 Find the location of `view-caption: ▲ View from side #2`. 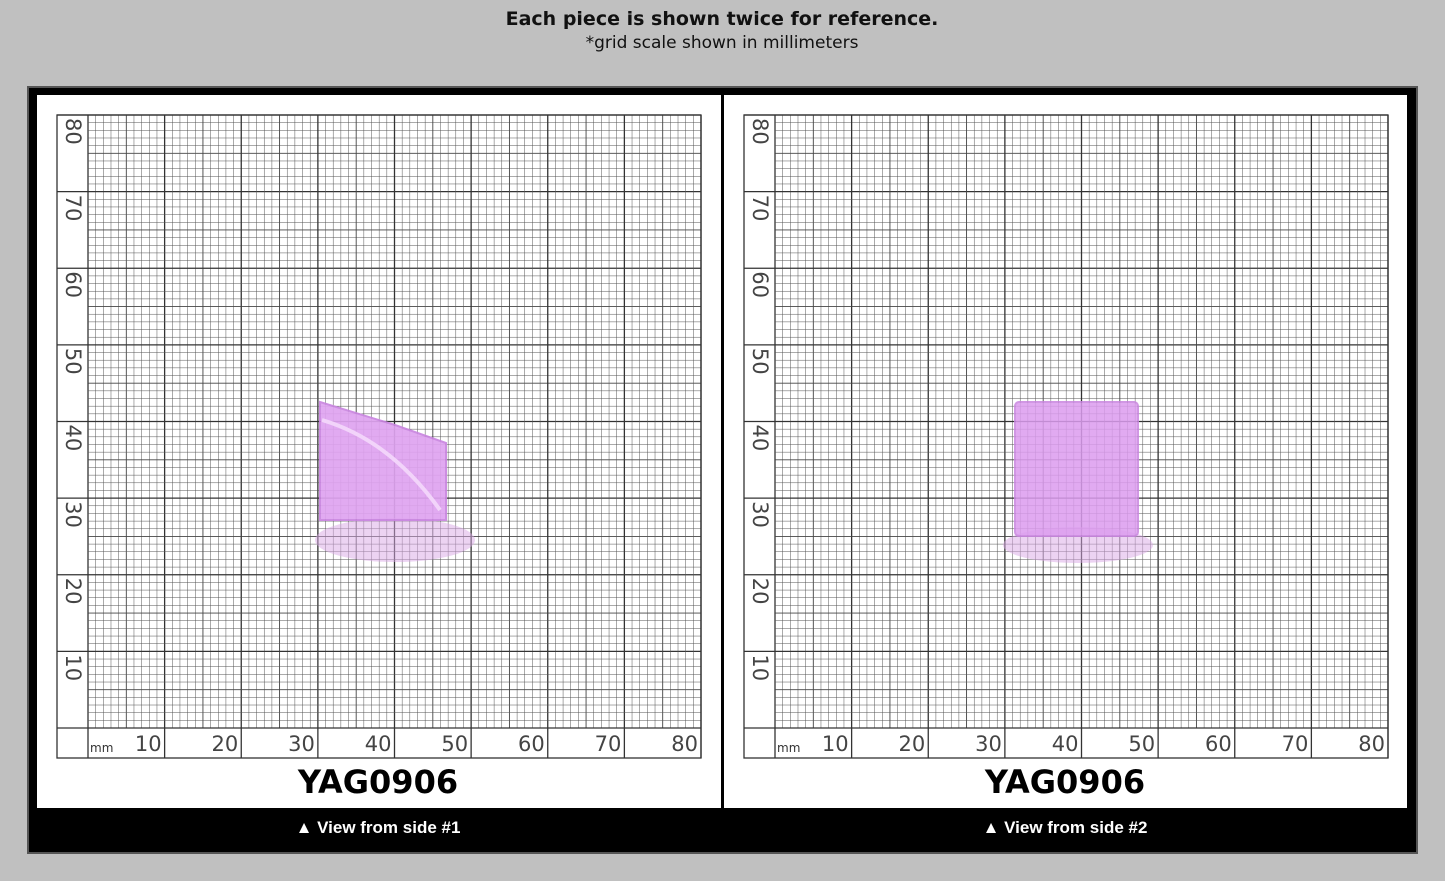

view-caption: ▲ View from side #2 is located at coordinates (1065, 827).